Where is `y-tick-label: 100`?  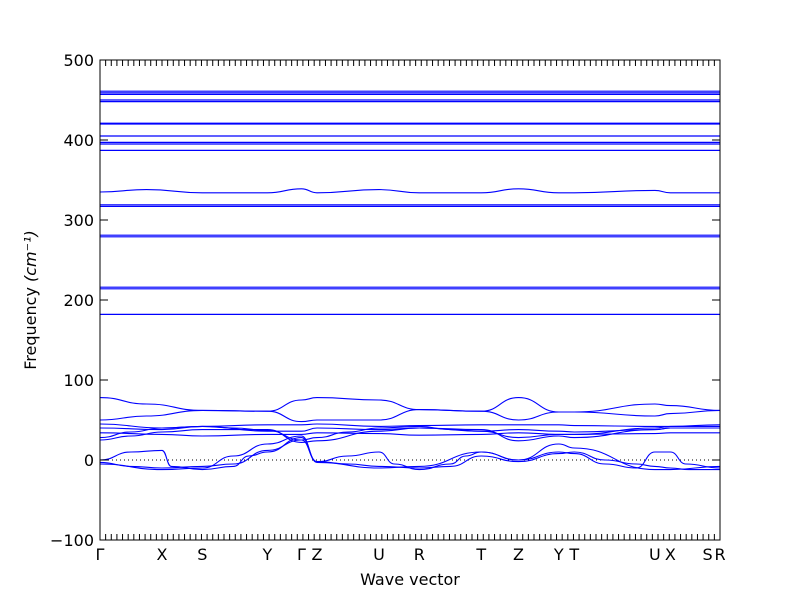 y-tick-label: 100 is located at coordinates (78, 380).